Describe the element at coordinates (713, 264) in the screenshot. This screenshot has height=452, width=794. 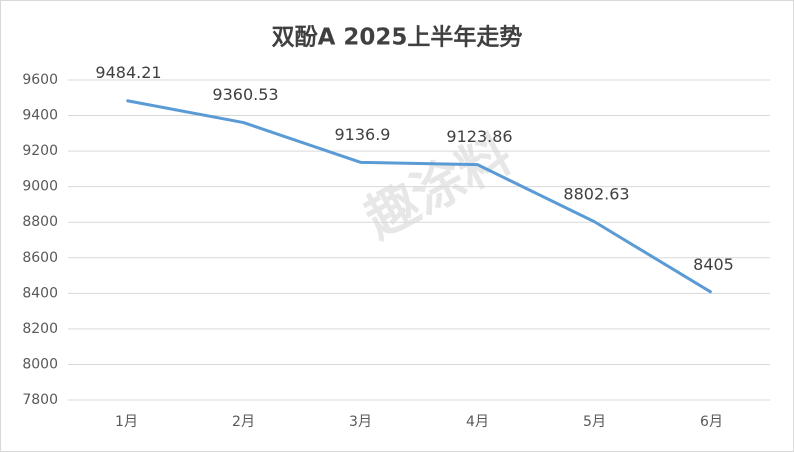
I see `data-label: 8405` at that location.